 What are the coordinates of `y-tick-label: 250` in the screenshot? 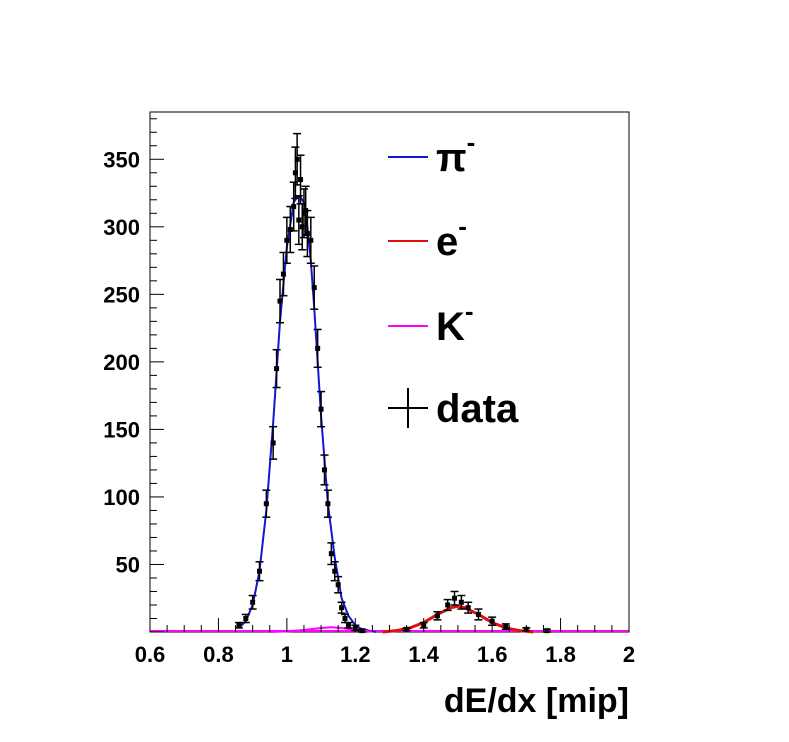 It's located at (121, 294).